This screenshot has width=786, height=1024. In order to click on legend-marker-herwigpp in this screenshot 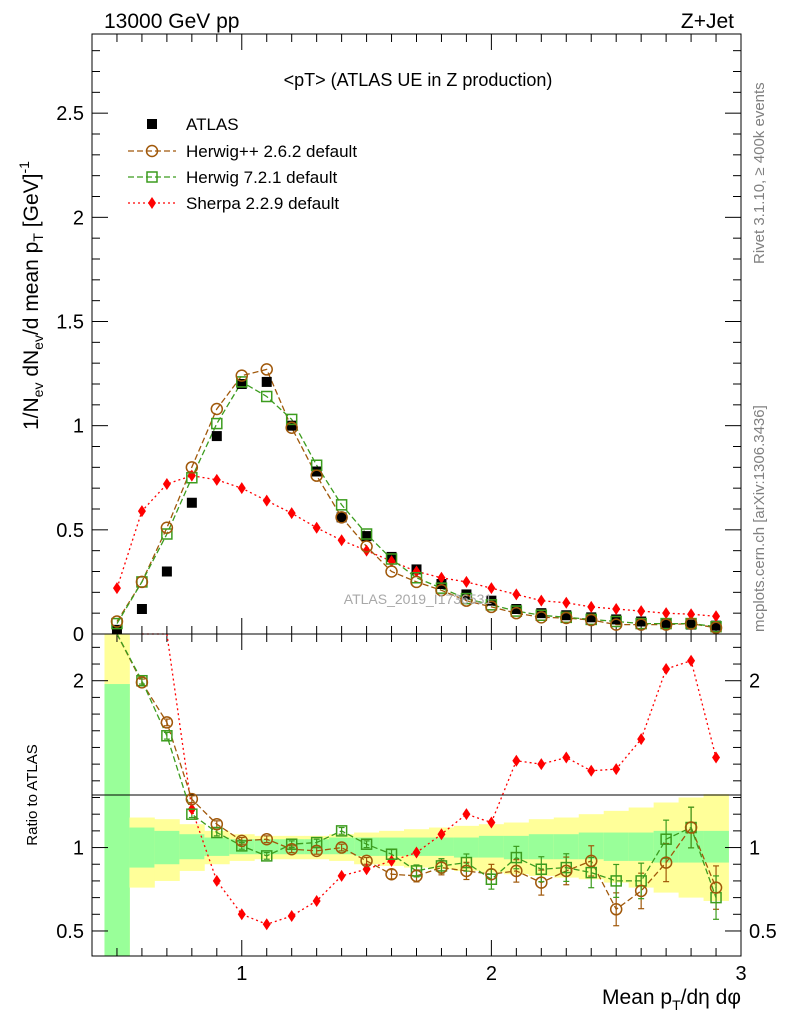, I will do `click(152, 151)`.